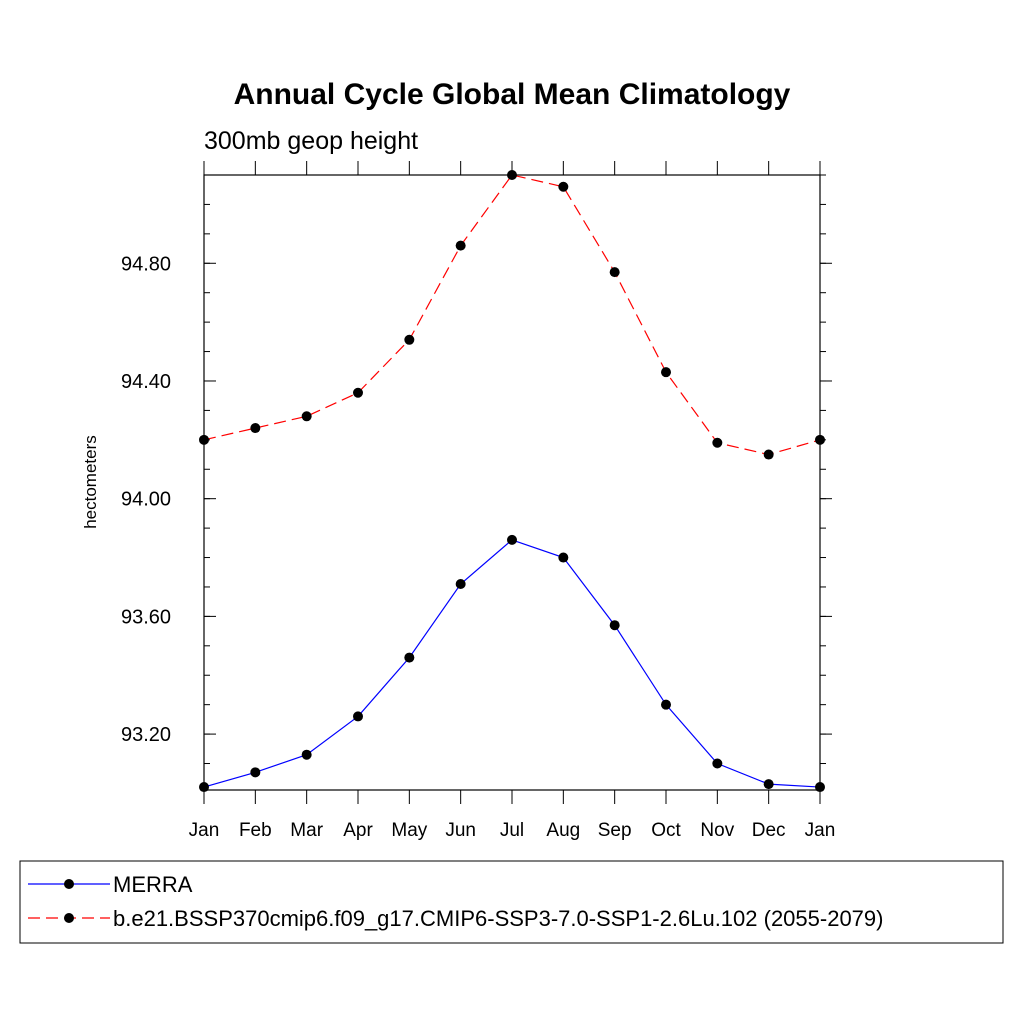  What do you see at coordinates (90, 482) in the screenshot?
I see `y-axis-label: hectometers` at bounding box center [90, 482].